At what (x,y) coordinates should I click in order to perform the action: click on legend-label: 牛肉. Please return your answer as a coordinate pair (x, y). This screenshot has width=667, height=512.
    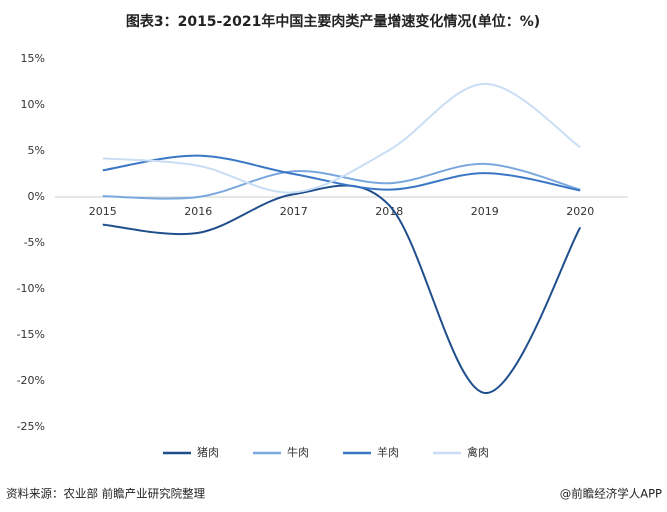
    Looking at the image, I should click on (298, 452).